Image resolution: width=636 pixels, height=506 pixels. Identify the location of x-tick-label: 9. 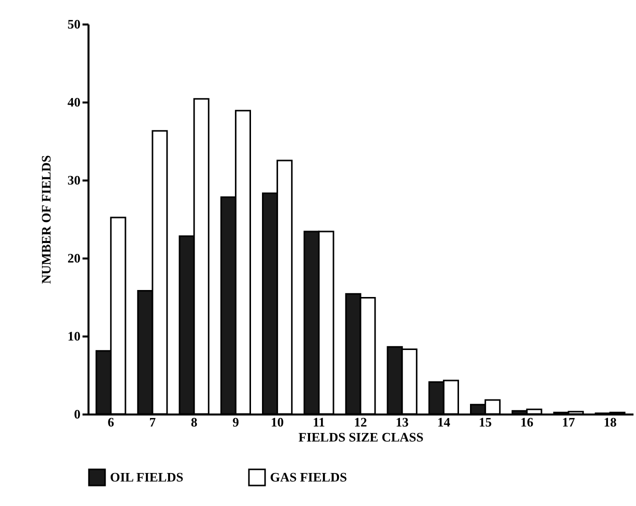
(236, 422).